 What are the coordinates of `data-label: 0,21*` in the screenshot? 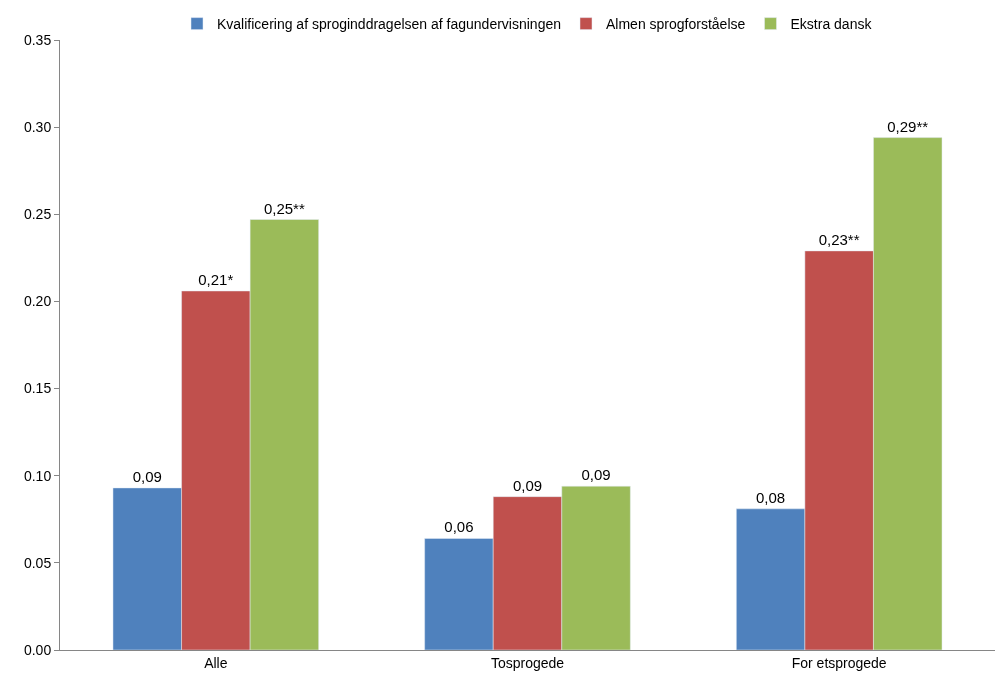 It's located at (216, 279).